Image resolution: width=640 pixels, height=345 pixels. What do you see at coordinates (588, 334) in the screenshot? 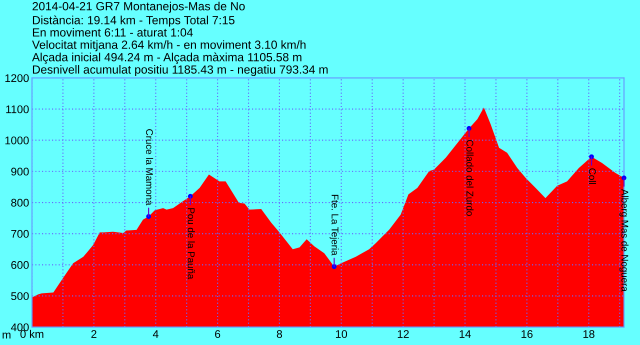
I see `x-tick-label: 18` at bounding box center [588, 334].